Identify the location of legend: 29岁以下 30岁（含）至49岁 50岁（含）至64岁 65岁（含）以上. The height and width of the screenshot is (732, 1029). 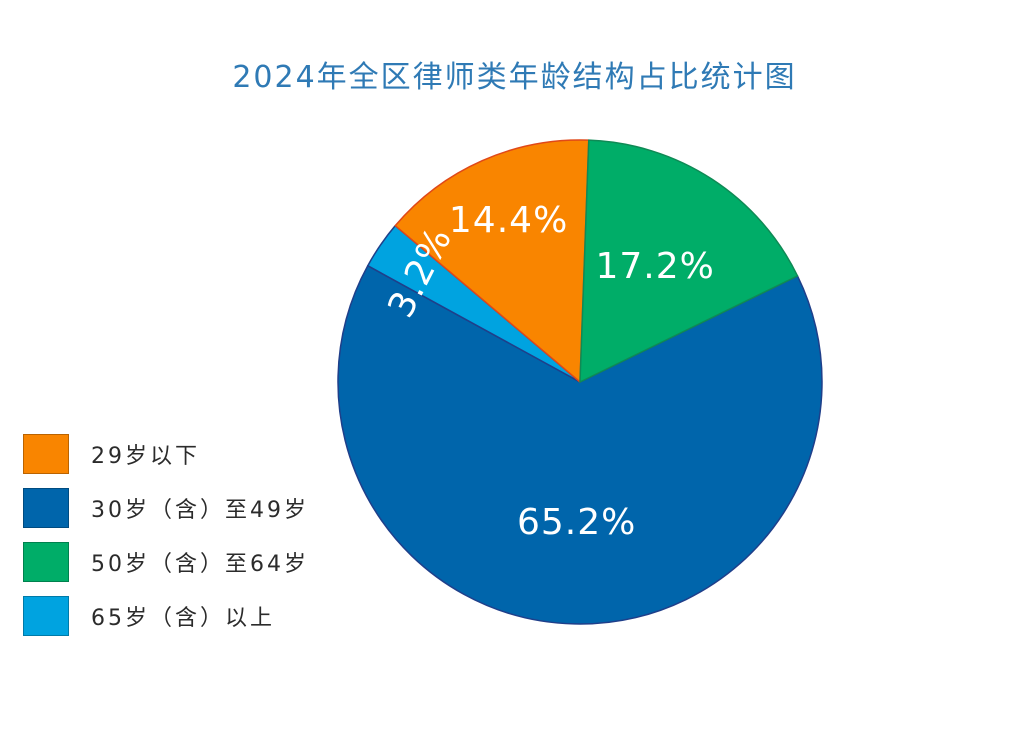
(166, 541).